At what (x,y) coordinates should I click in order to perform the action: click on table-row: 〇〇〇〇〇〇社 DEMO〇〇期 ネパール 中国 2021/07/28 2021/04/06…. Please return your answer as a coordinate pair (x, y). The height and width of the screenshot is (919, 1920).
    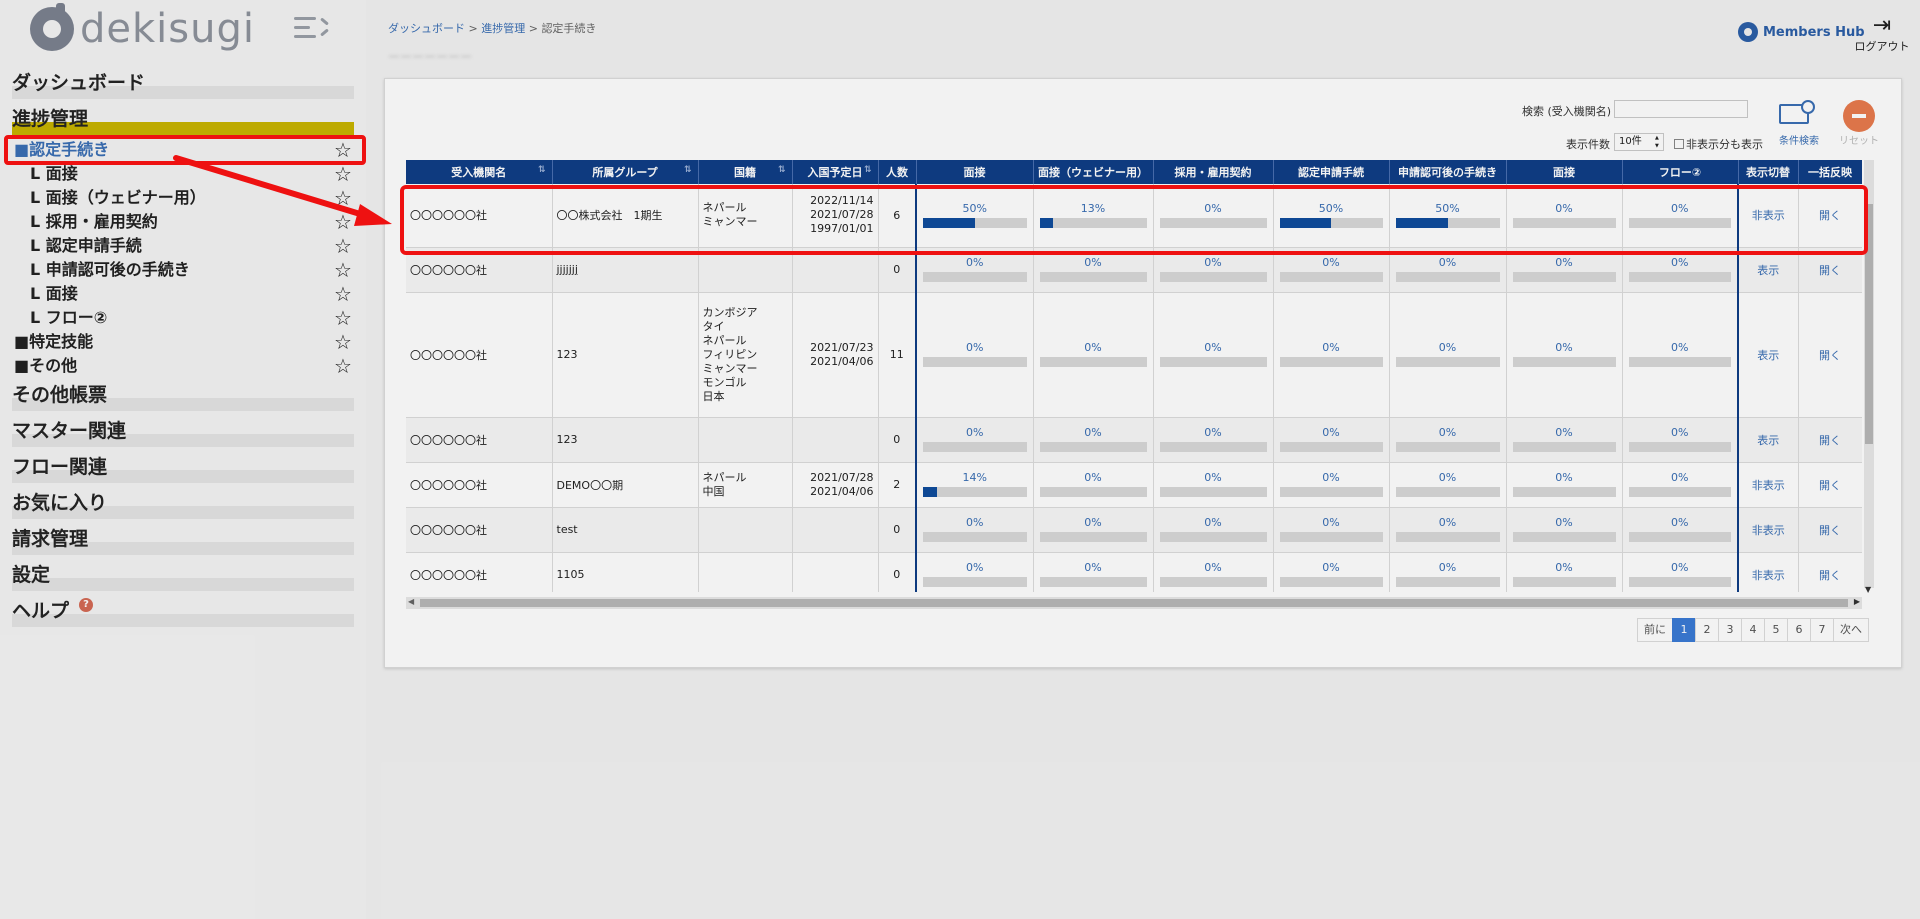
    Looking at the image, I should click on (1134, 485).